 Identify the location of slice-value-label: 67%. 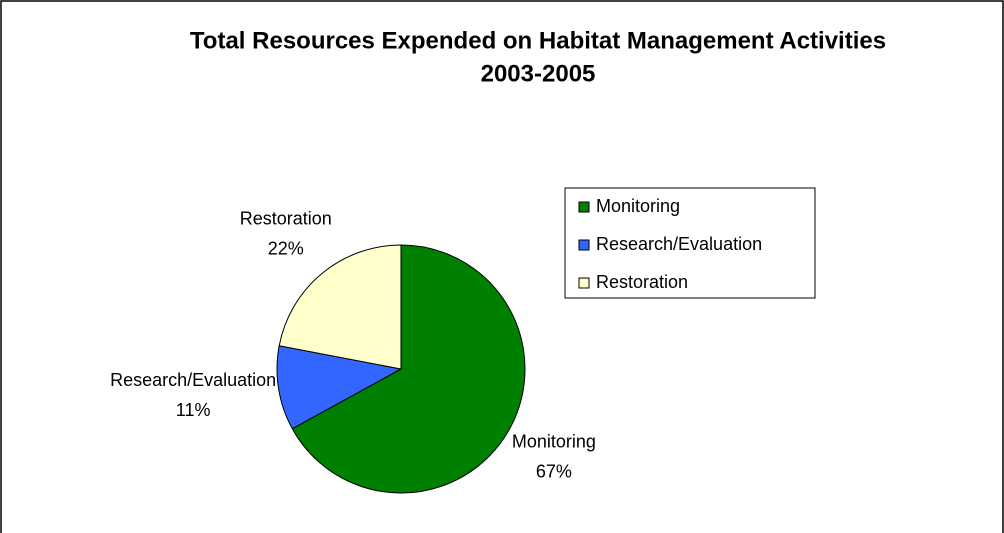
(554, 471).